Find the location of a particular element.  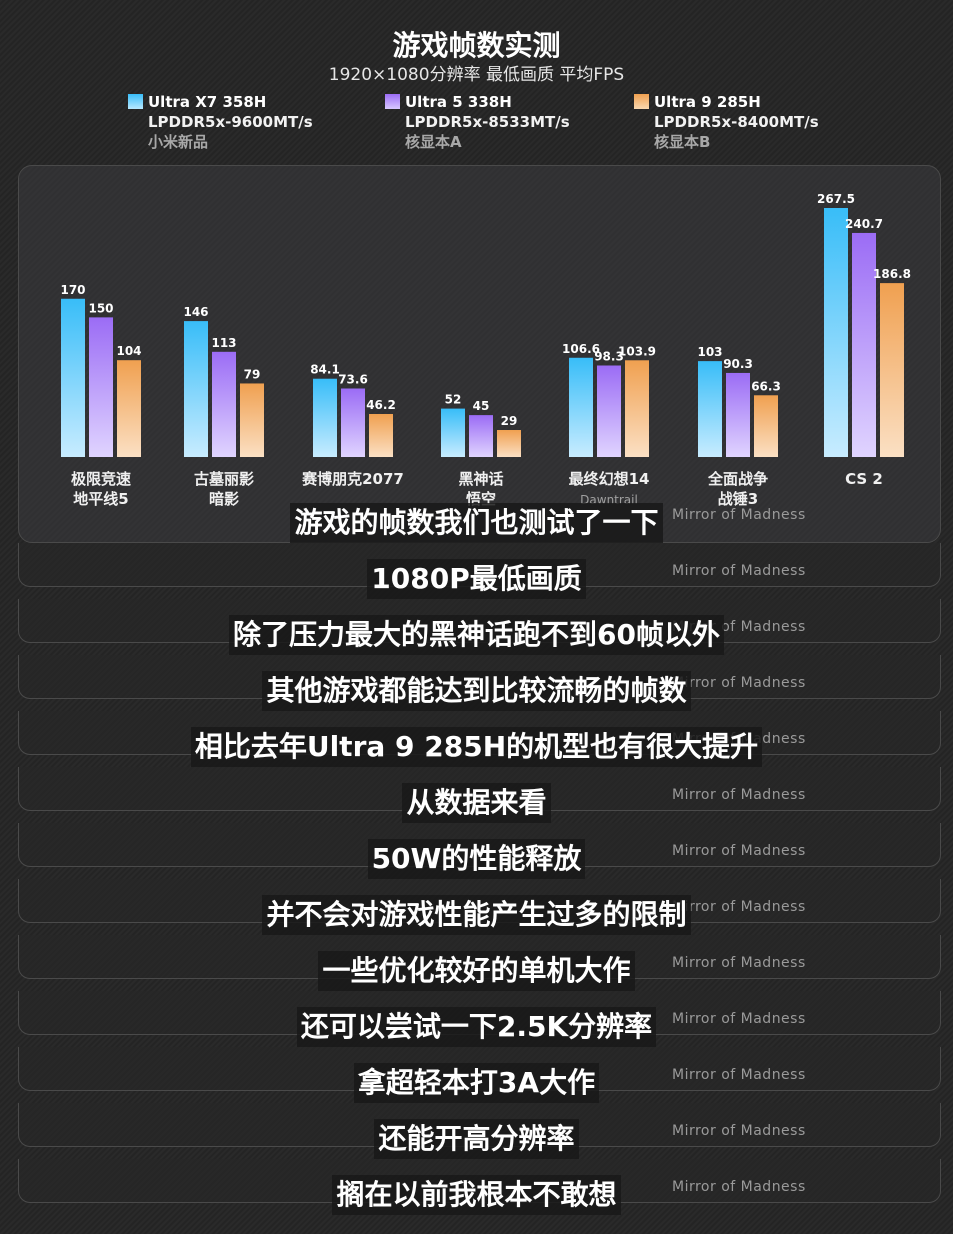

chart-subtitle: 1920×1080分辨率 最低画质 平均FPS is located at coordinates (476, 75).